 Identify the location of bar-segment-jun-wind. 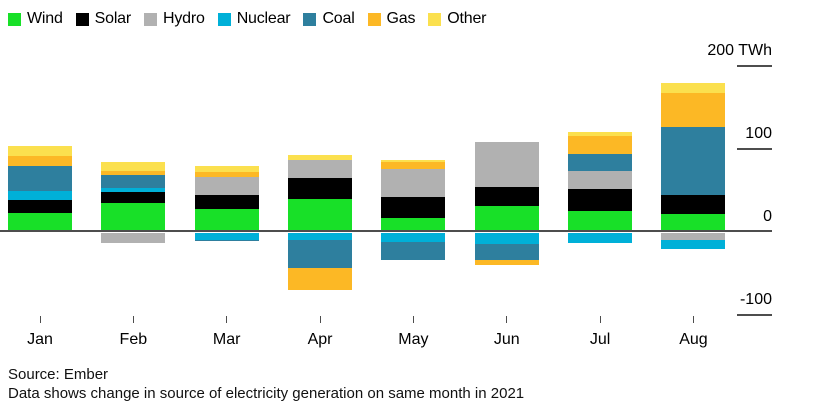
(506, 219).